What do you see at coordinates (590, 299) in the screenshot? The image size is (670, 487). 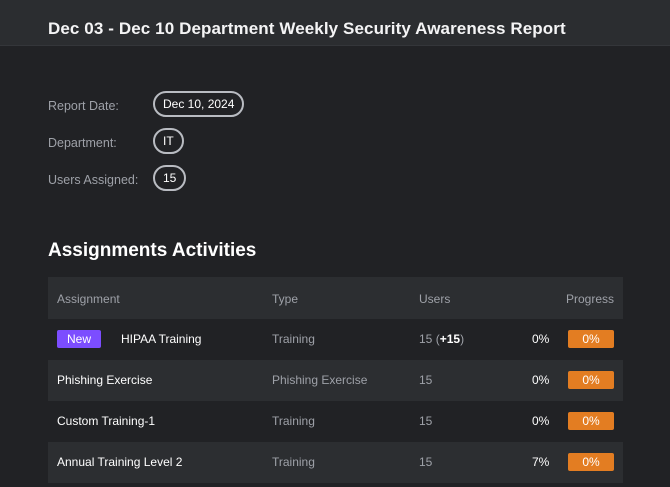 I see `column-progress: Progress` at bounding box center [590, 299].